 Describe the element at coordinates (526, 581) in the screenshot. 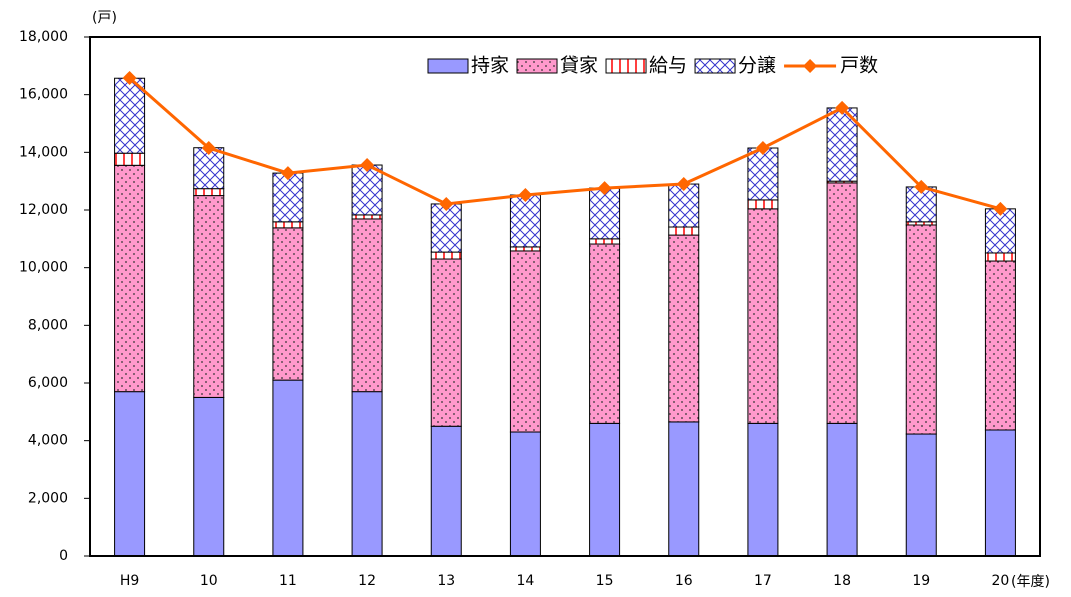

I see `x-tick-label: 14` at that location.